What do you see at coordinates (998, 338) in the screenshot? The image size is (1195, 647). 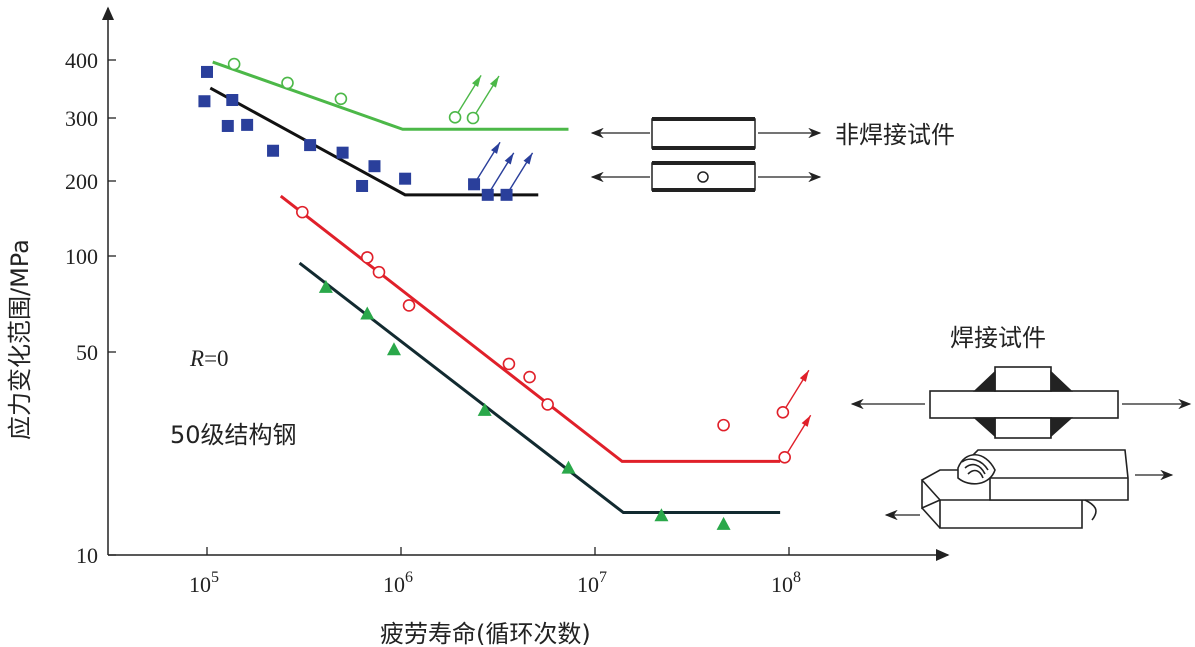 I see `welded-label: 焊接试件` at bounding box center [998, 338].